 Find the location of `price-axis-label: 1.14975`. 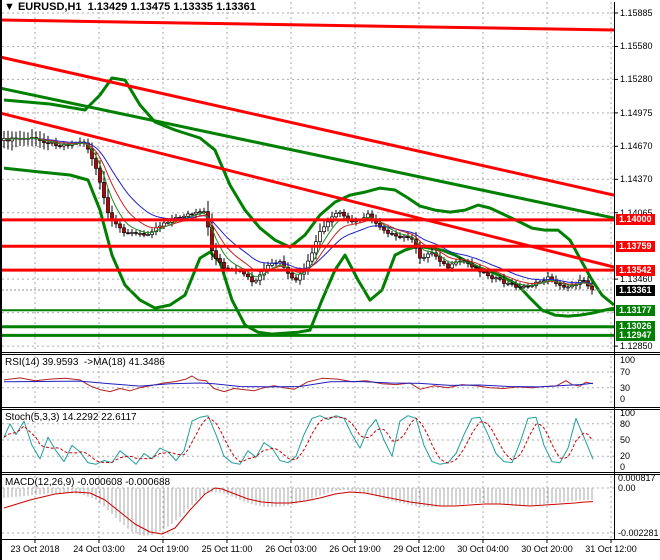

price-axis-label: 1.14975 is located at coordinates (636, 112).